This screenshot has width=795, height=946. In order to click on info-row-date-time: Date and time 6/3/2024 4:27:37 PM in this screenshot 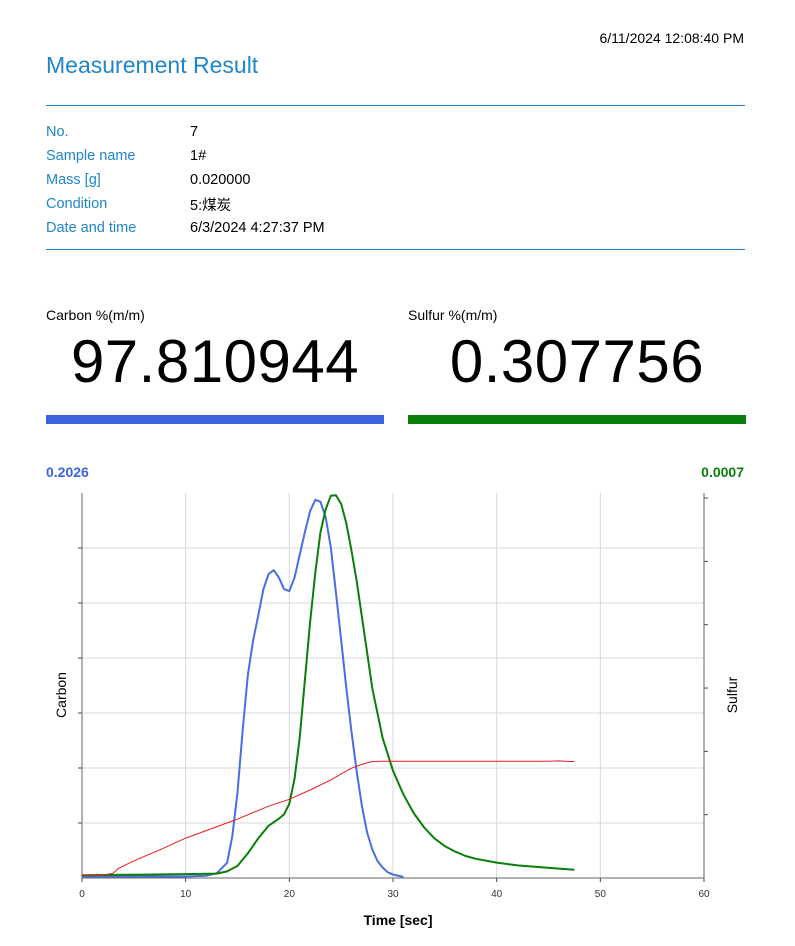, I will do `click(185, 228)`.